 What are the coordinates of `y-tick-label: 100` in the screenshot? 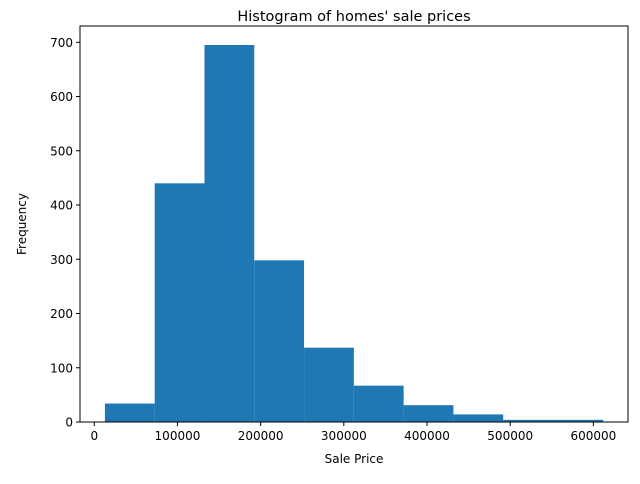 It's located at (61, 368).